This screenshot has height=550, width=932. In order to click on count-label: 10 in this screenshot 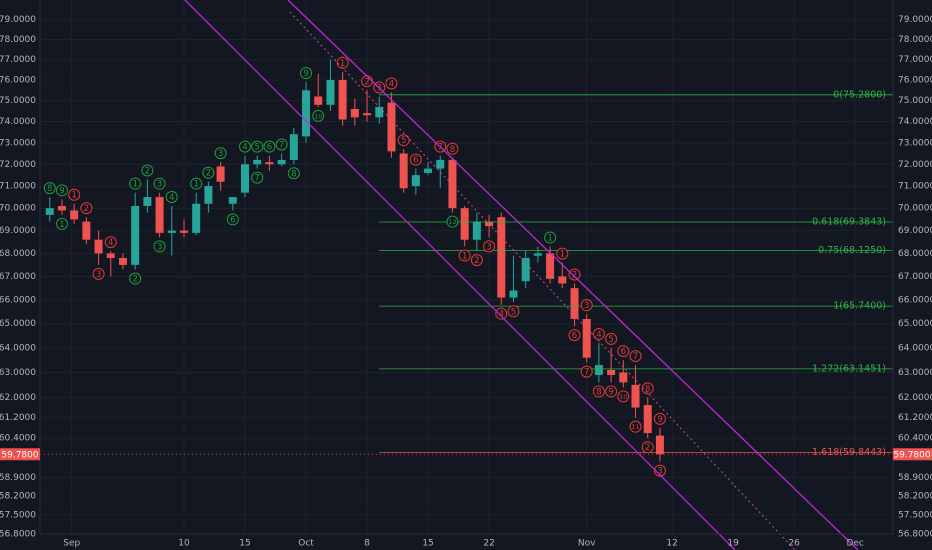, I will do `click(623, 397)`.